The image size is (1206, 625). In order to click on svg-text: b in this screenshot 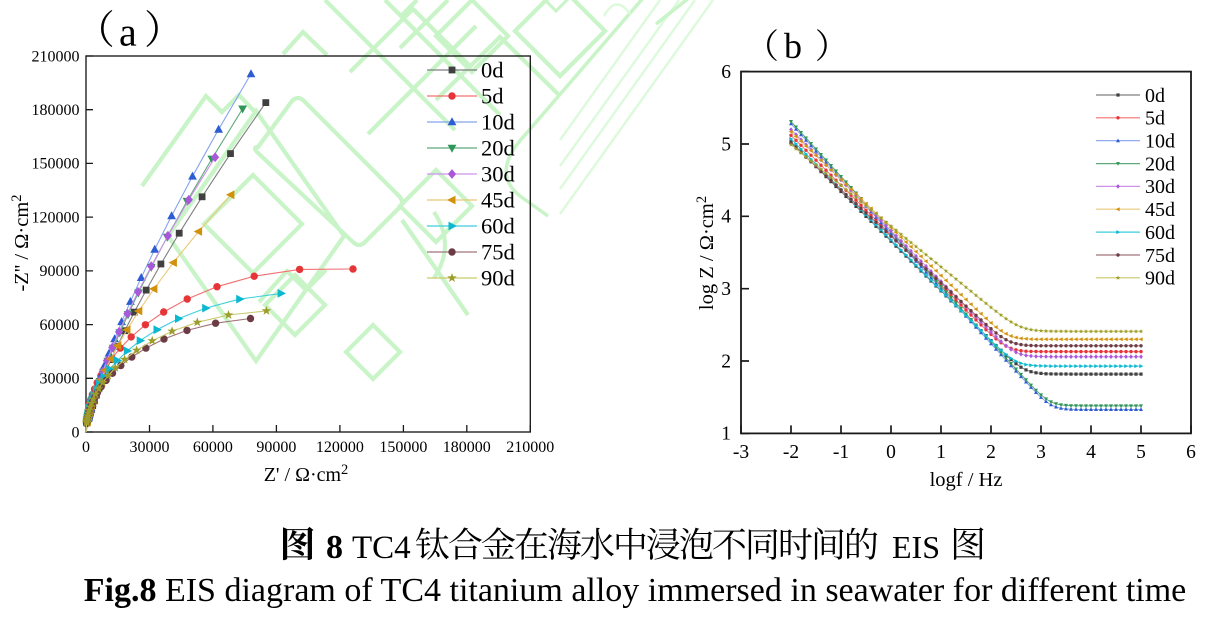, I will do `click(793, 46)`.